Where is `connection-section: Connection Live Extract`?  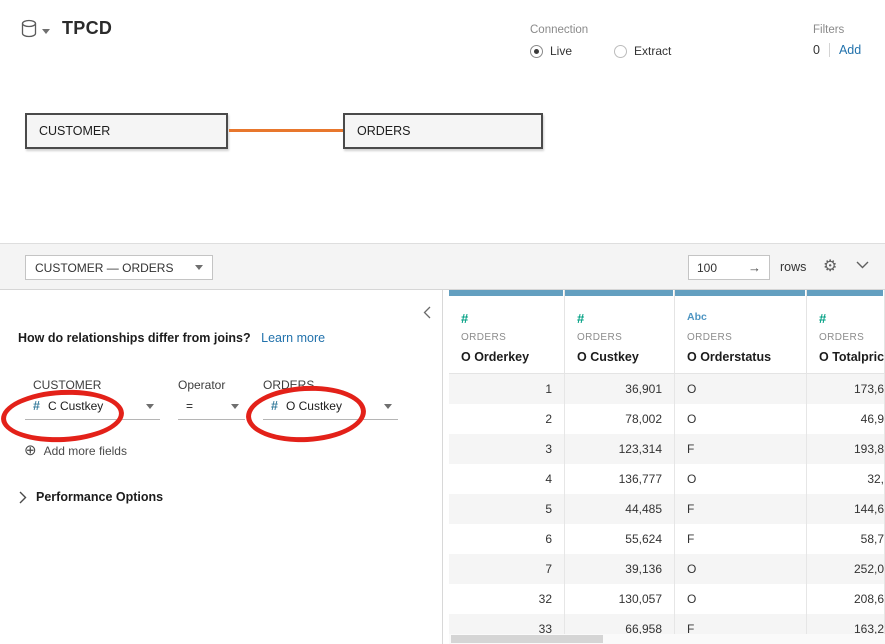 connection-section: Connection Live Extract is located at coordinates (600, 41).